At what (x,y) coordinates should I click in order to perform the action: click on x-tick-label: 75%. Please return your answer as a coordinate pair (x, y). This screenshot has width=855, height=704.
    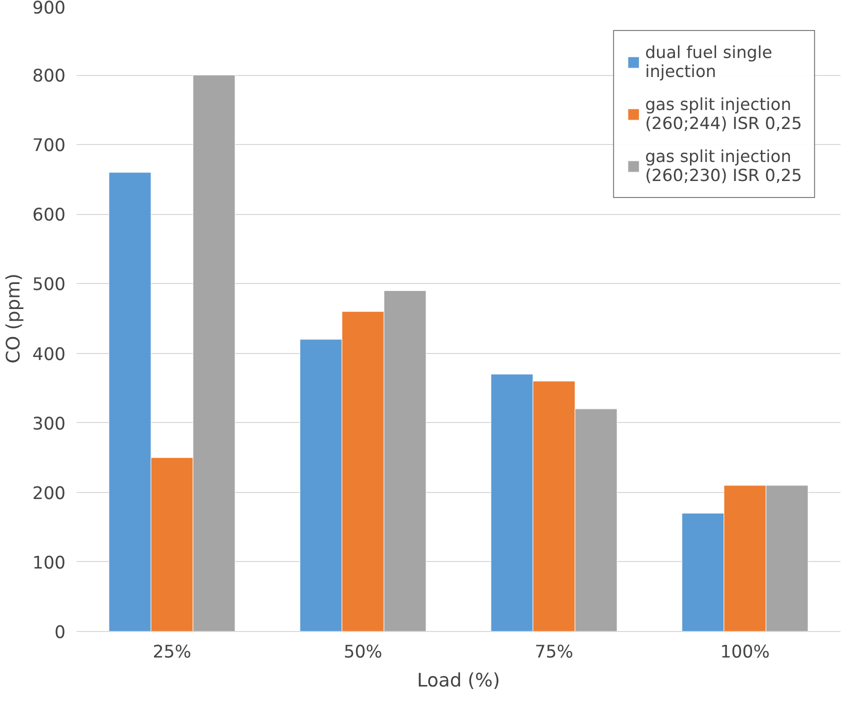
    Looking at the image, I should click on (554, 652).